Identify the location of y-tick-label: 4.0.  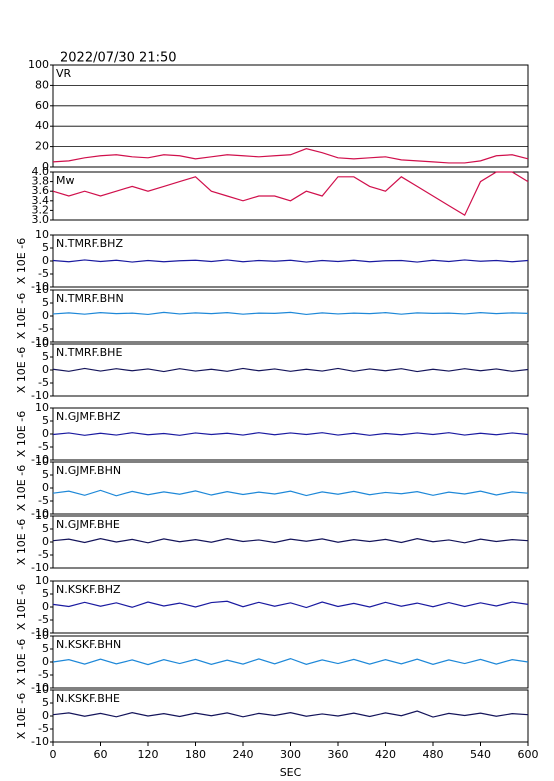
(41, 171).